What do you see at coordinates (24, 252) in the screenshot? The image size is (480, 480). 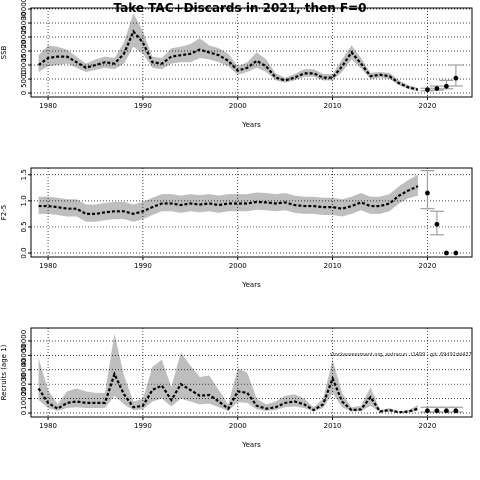 I see `y-tick-label: 0.0` at bounding box center [24, 252].